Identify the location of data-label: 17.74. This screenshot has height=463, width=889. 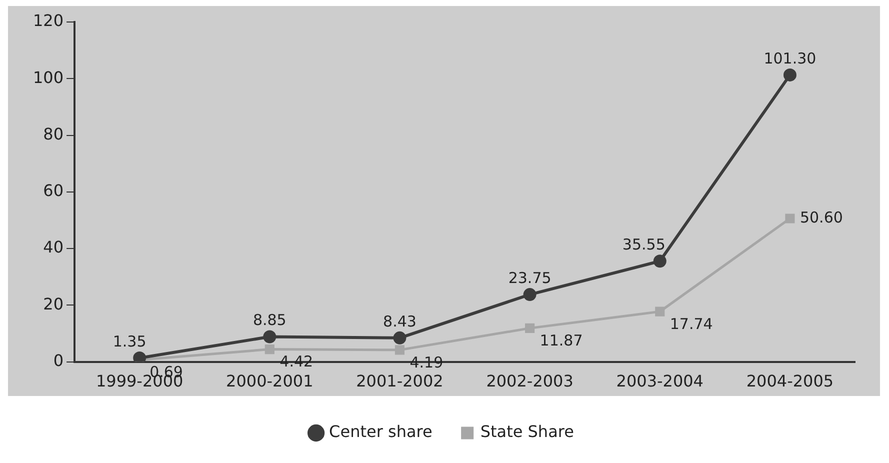
(691, 323).